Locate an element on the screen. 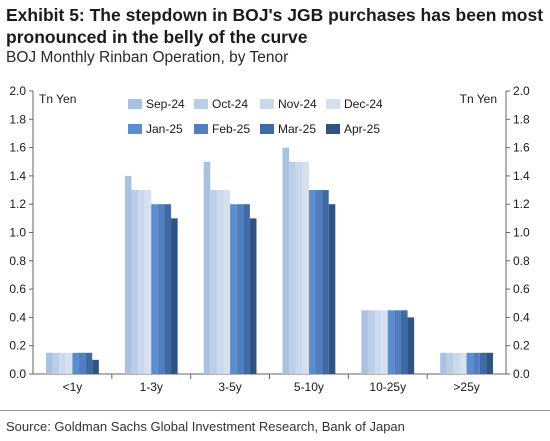 Image resolution: width=550 pixels, height=441 pixels. y-tick-label-right: 0.4 is located at coordinates (521, 317).